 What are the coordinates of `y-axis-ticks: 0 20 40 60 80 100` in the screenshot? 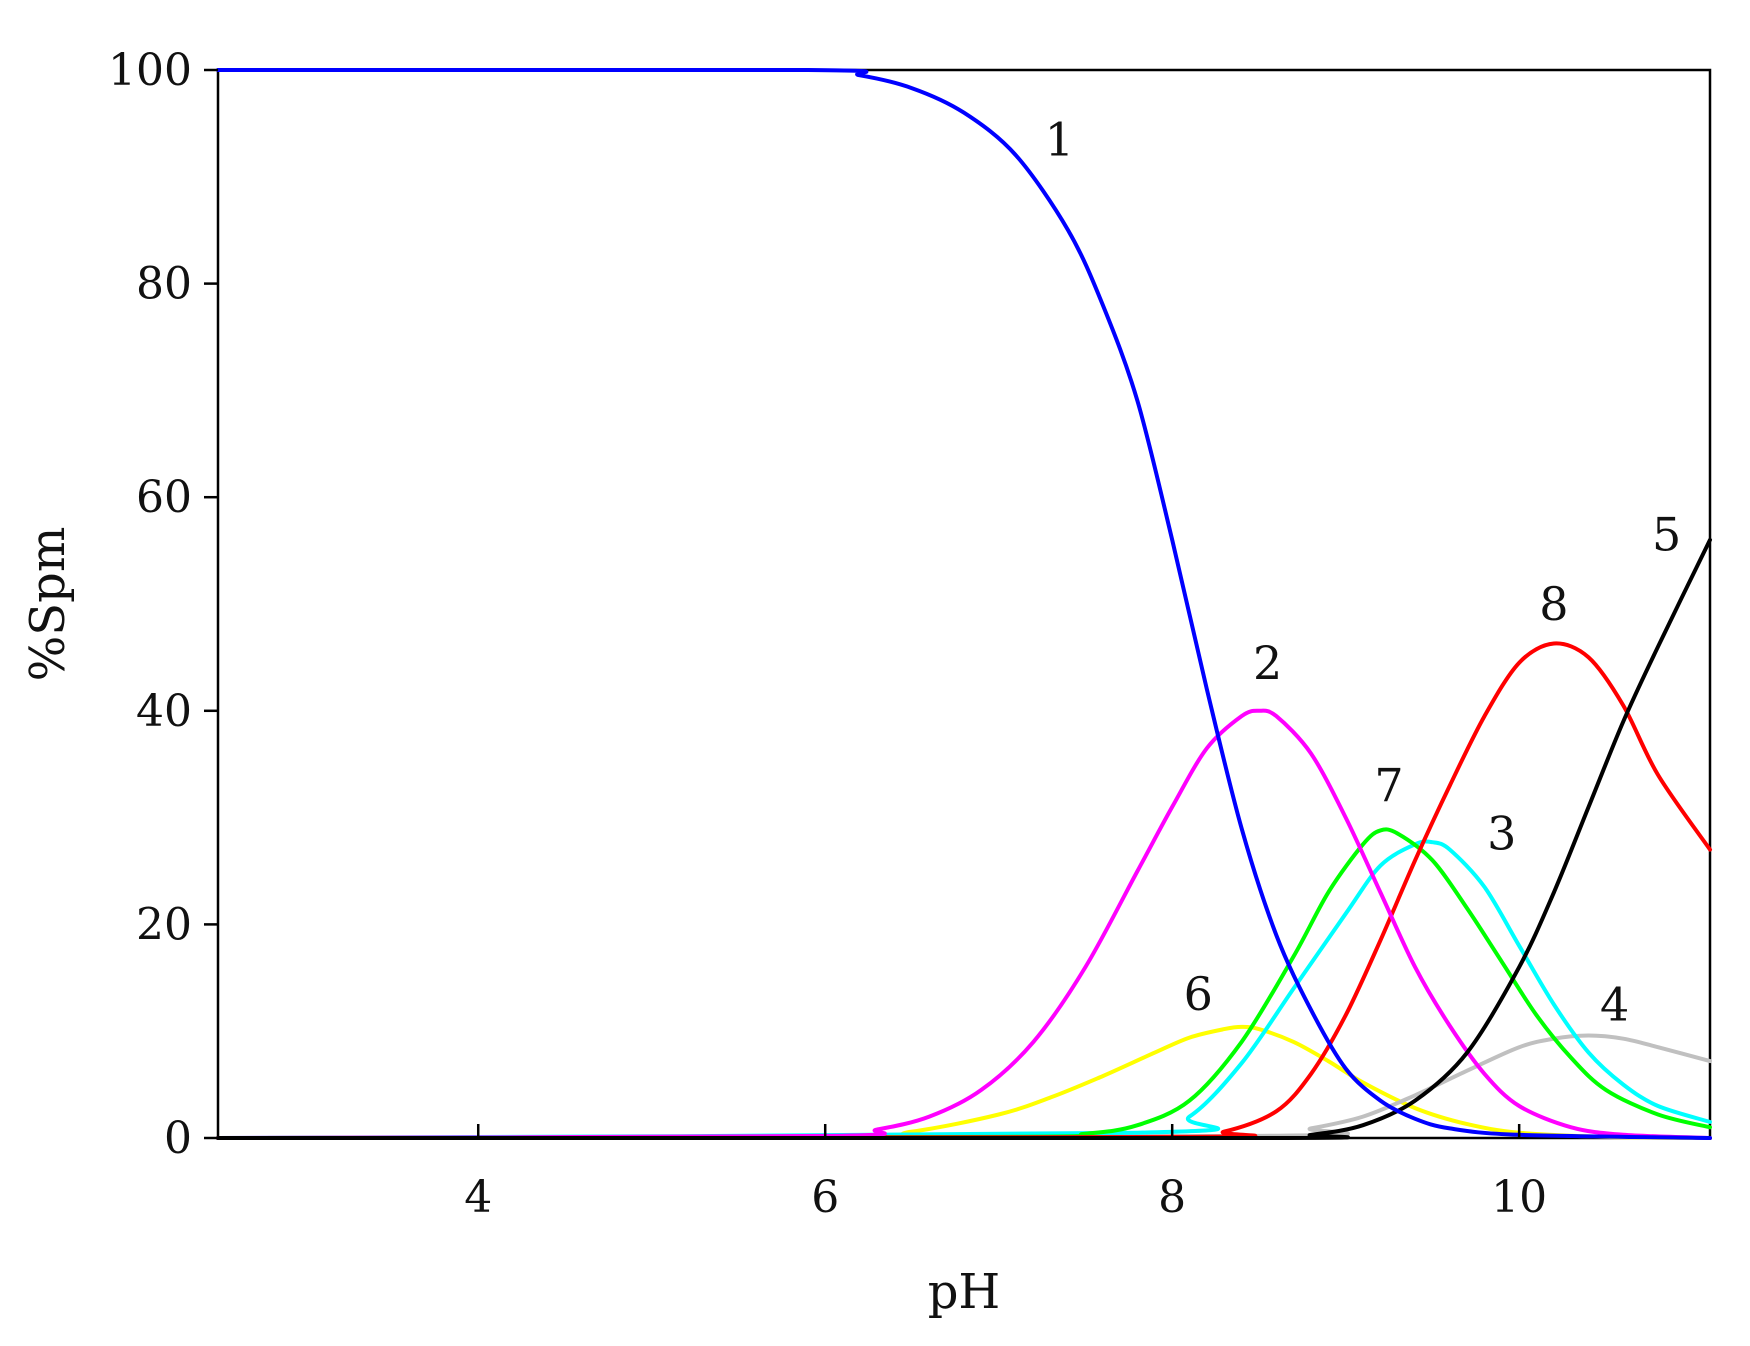 It's located at (163, 604).